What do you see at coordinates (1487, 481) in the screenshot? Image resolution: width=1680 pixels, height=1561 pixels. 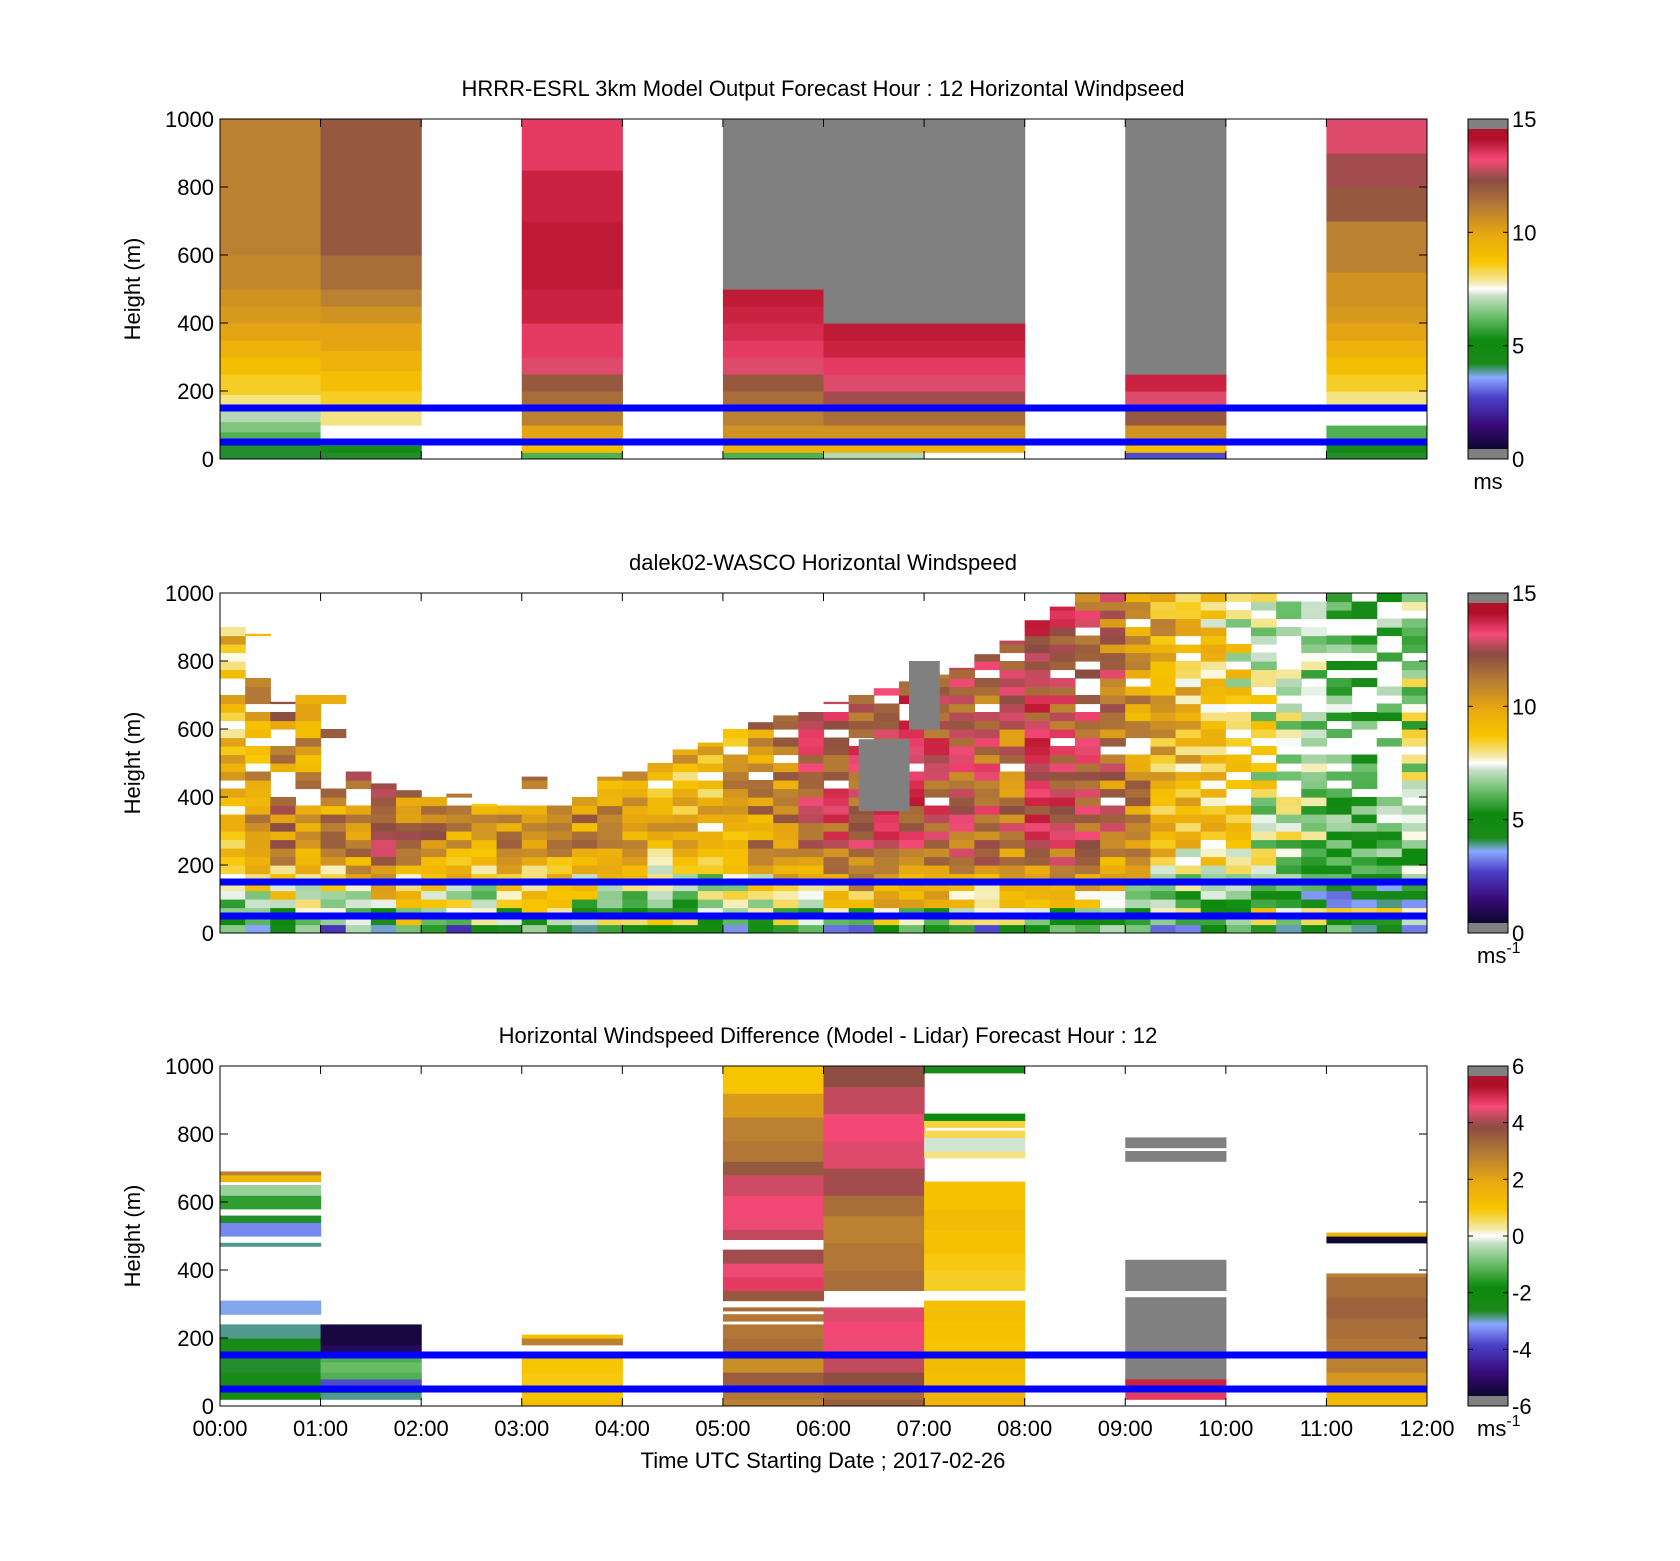 I see `panel-model-colorbar-unit: ms` at bounding box center [1487, 481].